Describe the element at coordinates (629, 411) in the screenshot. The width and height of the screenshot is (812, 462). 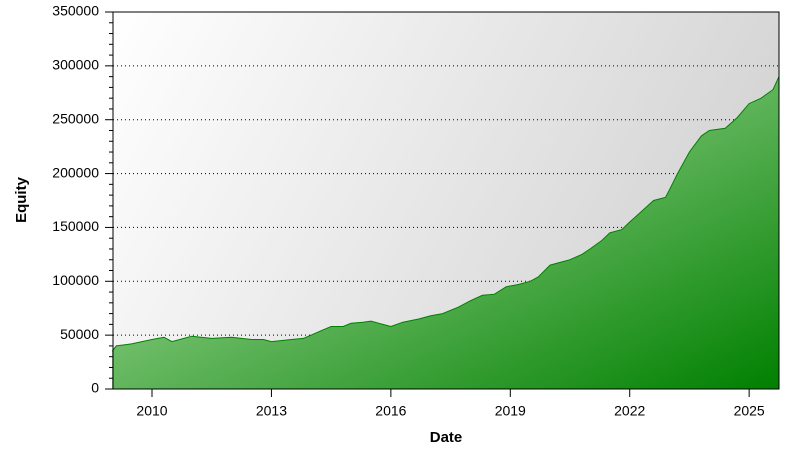
I see `x-tick-label: 2022` at that location.